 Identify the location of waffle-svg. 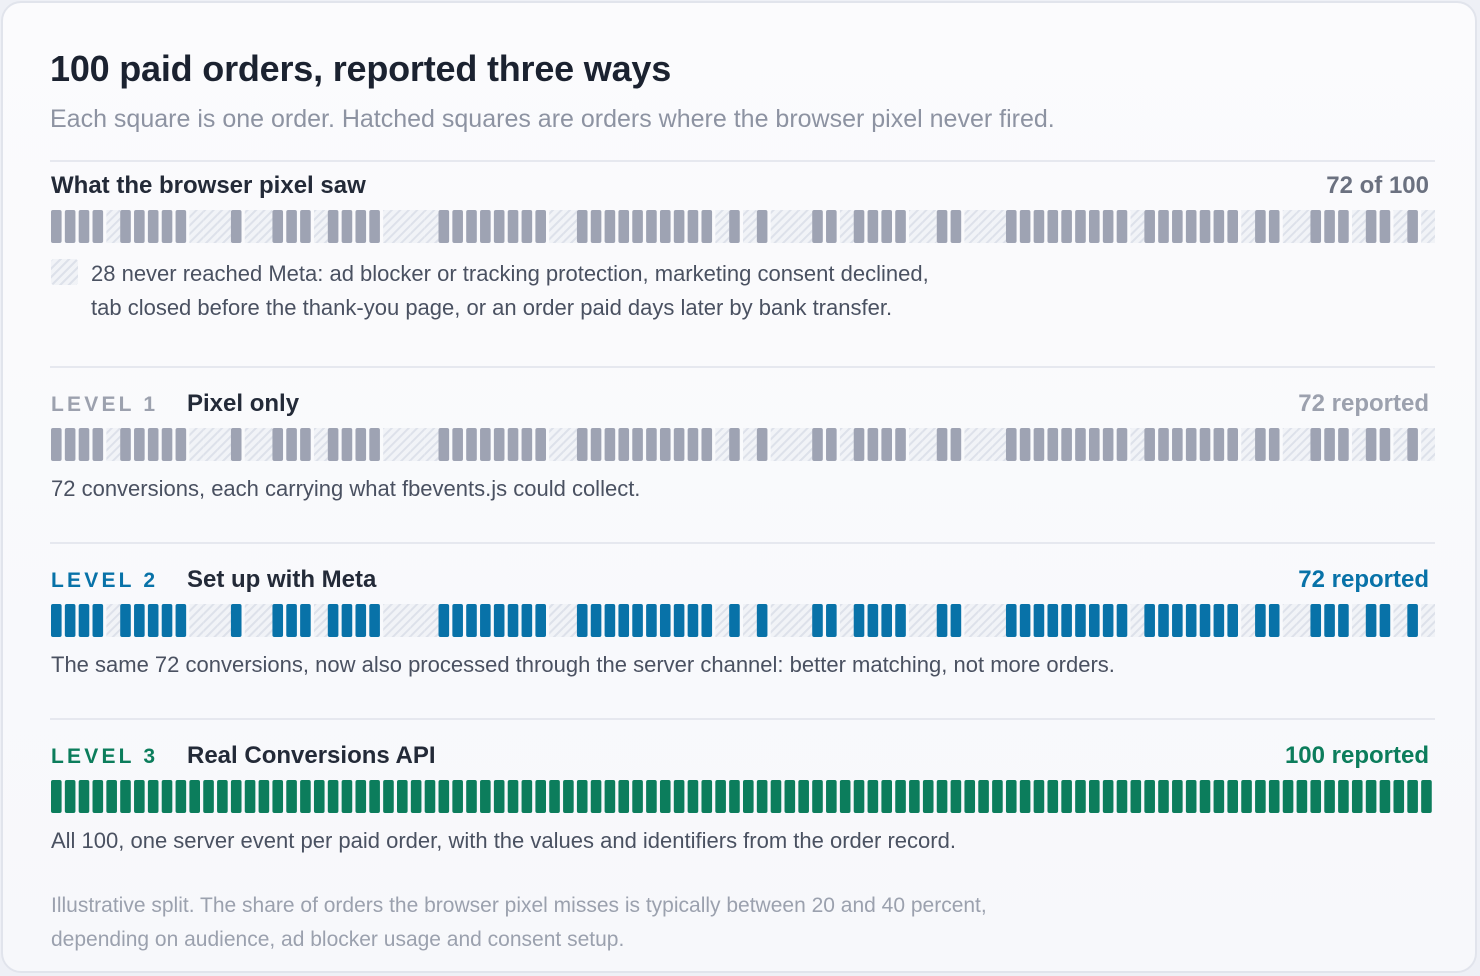
(743, 226).